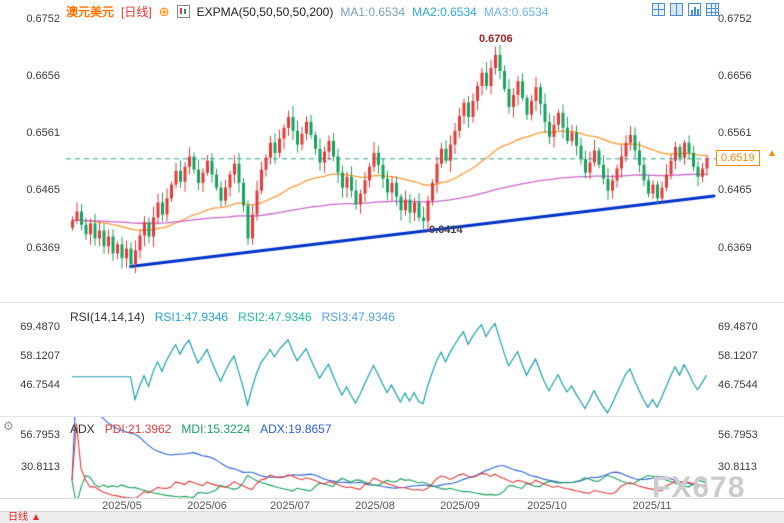 The width and height of the screenshot is (784, 523). Describe the element at coordinates (183, 11) in the screenshot. I see `kline-icon` at that location.